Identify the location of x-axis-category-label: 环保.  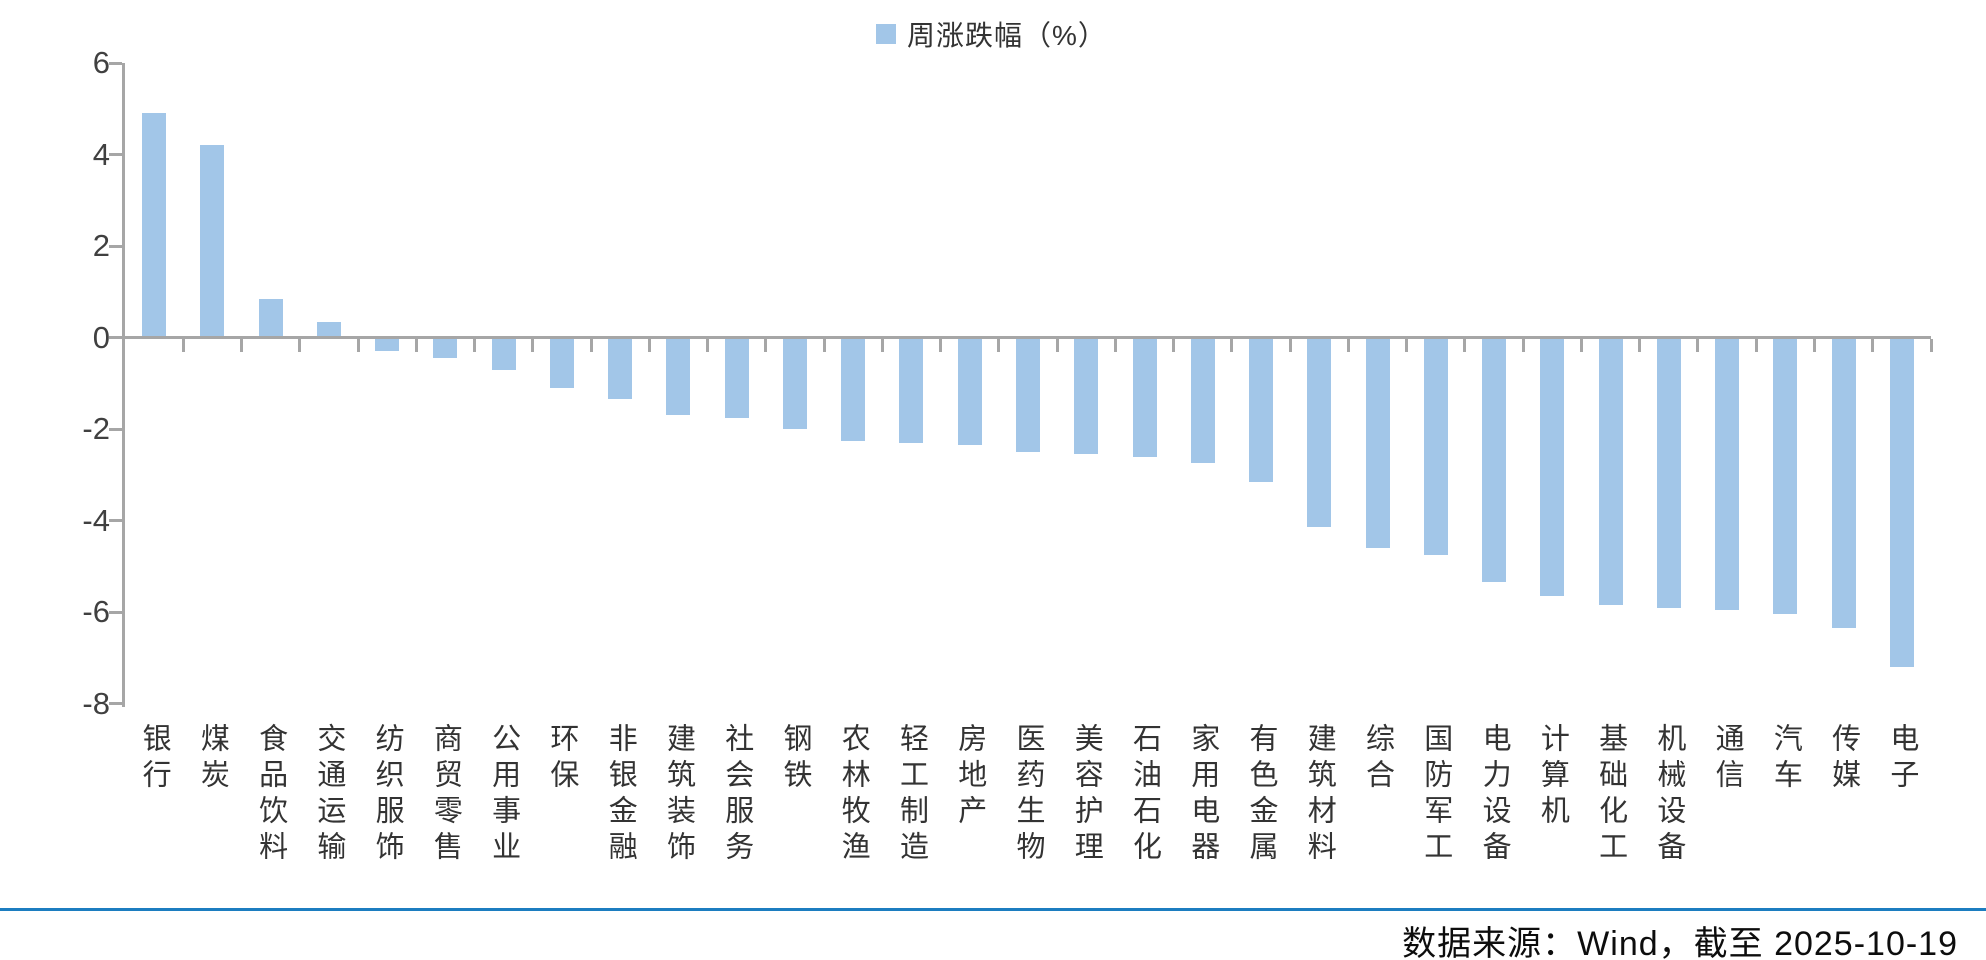
(561, 759).